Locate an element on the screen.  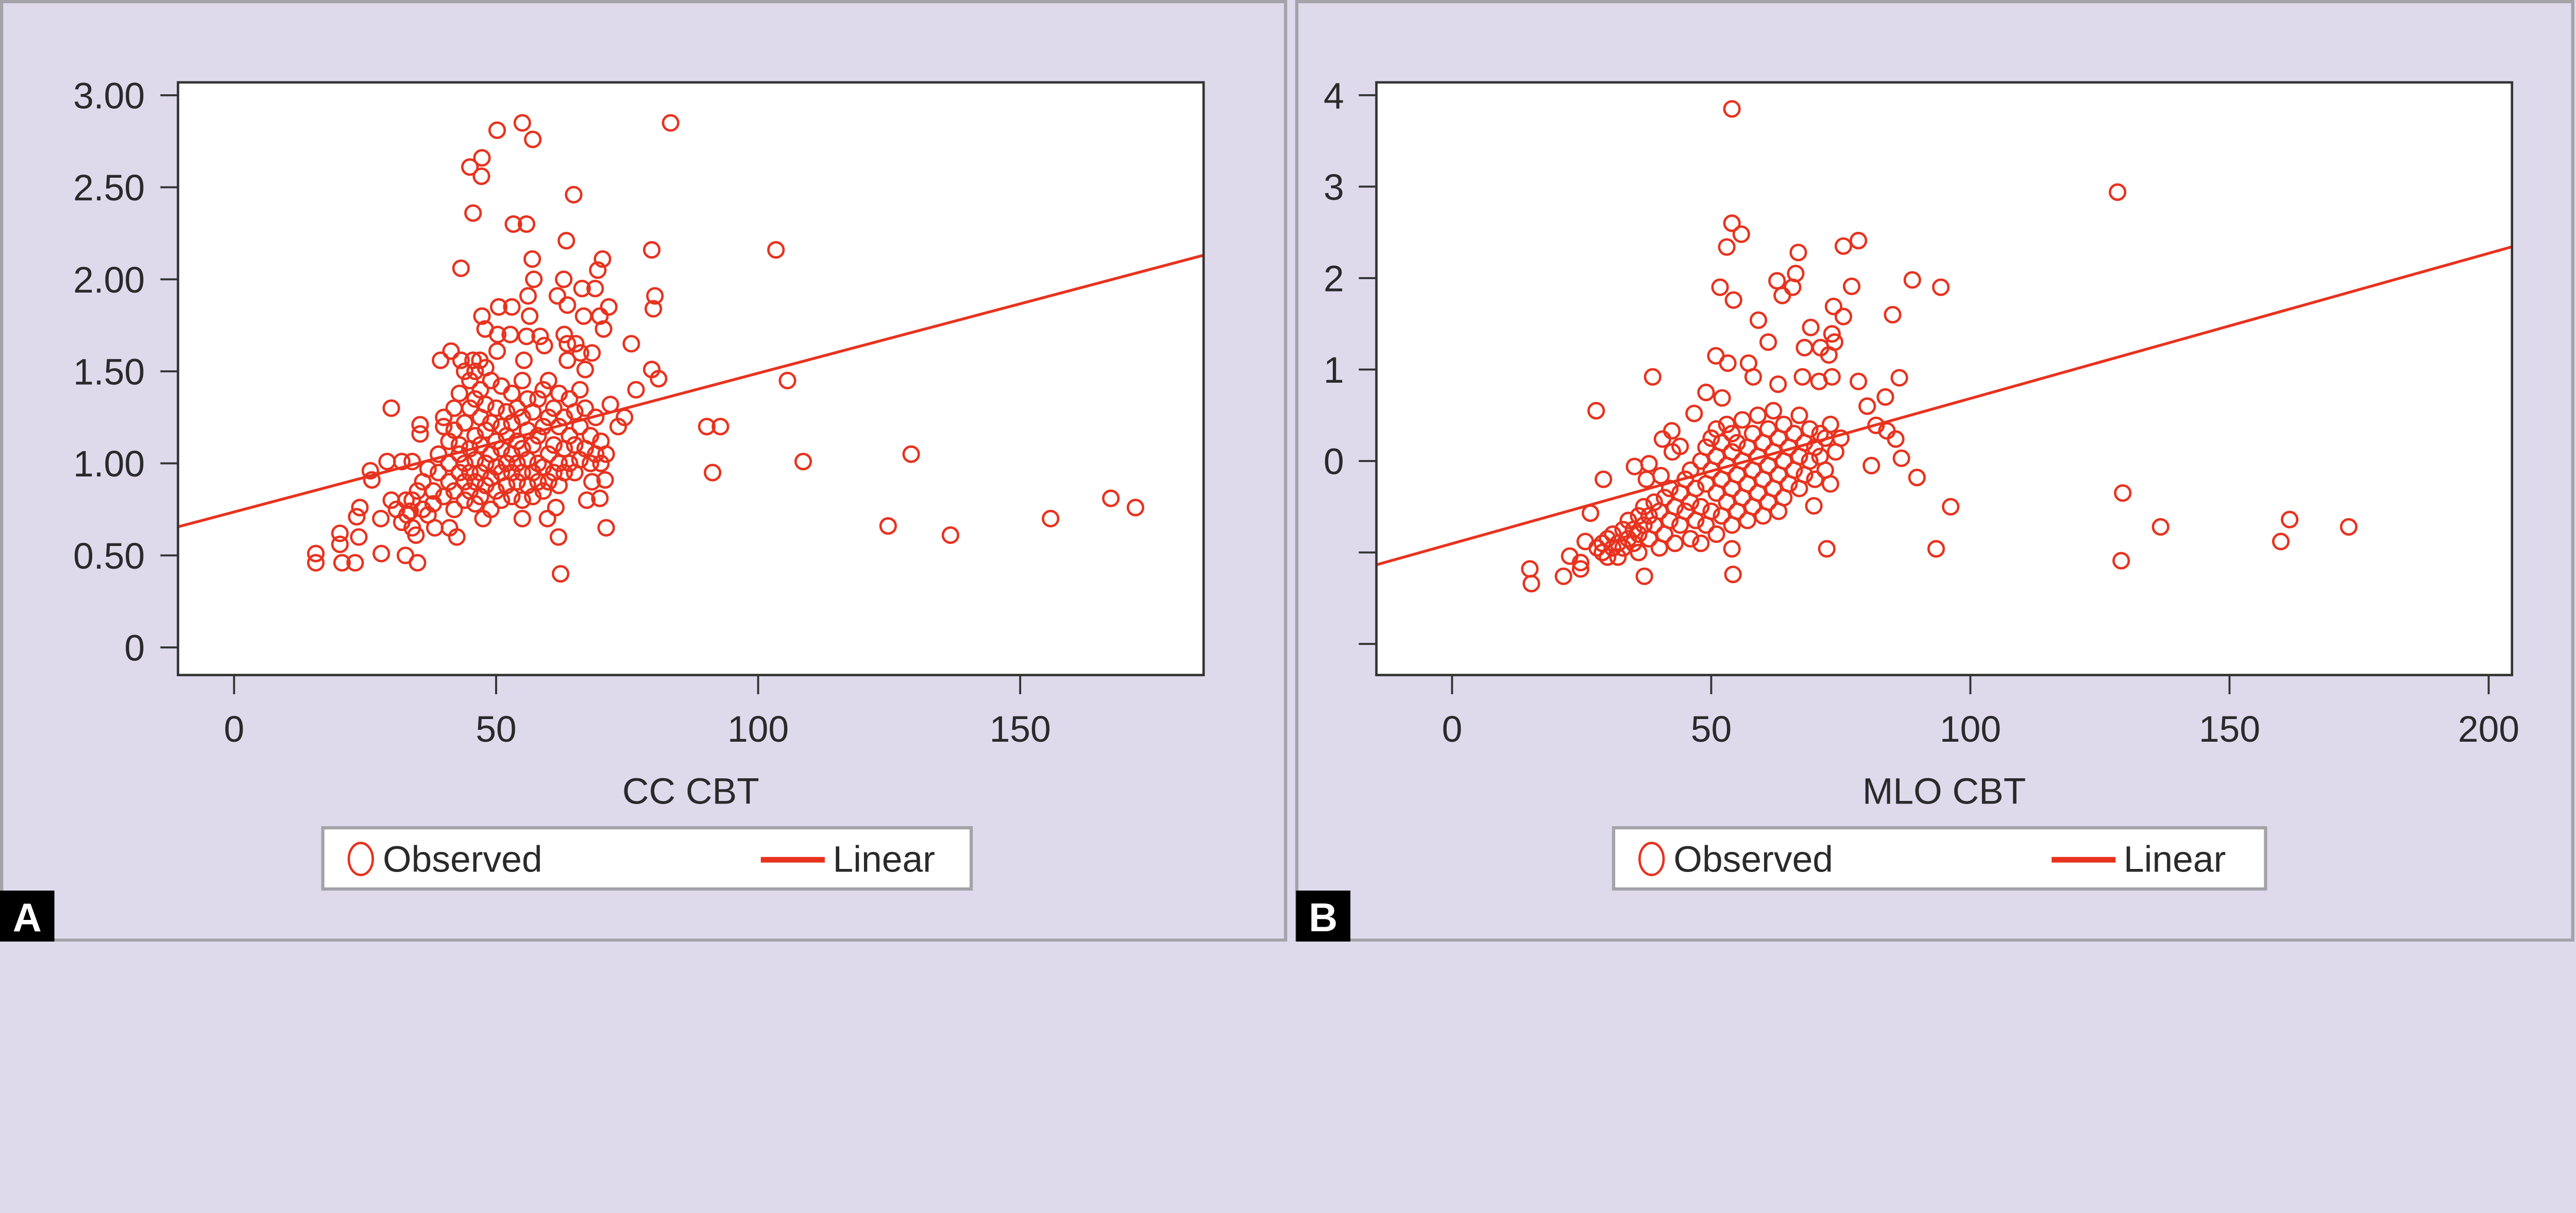
y-tick-label: 1.00 is located at coordinates (109, 464).